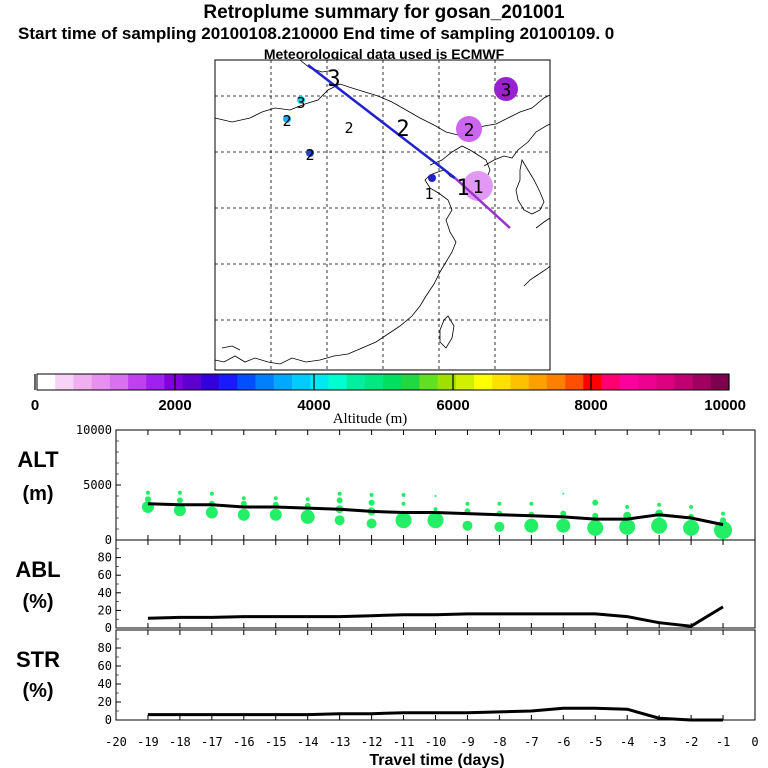  Describe the element at coordinates (38, 659) in the screenshot. I see `y-axis-label: STR` at that location.